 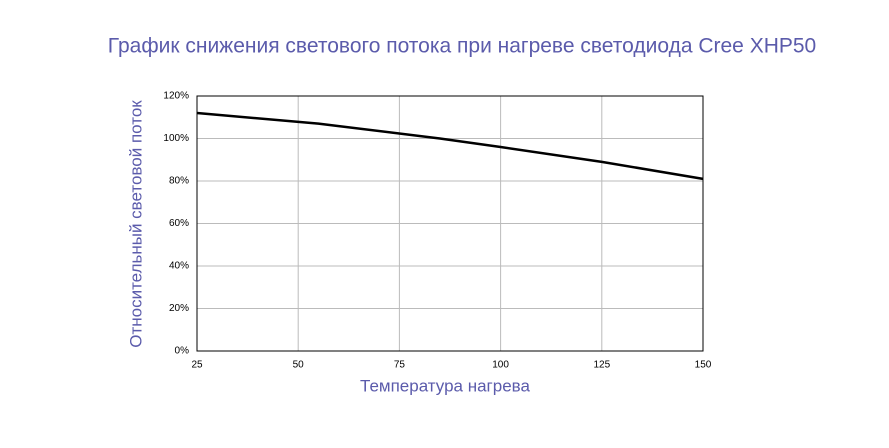 What do you see at coordinates (182, 351) in the screenshot?
I see `y-tick-label: 0%` at bounding box center [182, 351].